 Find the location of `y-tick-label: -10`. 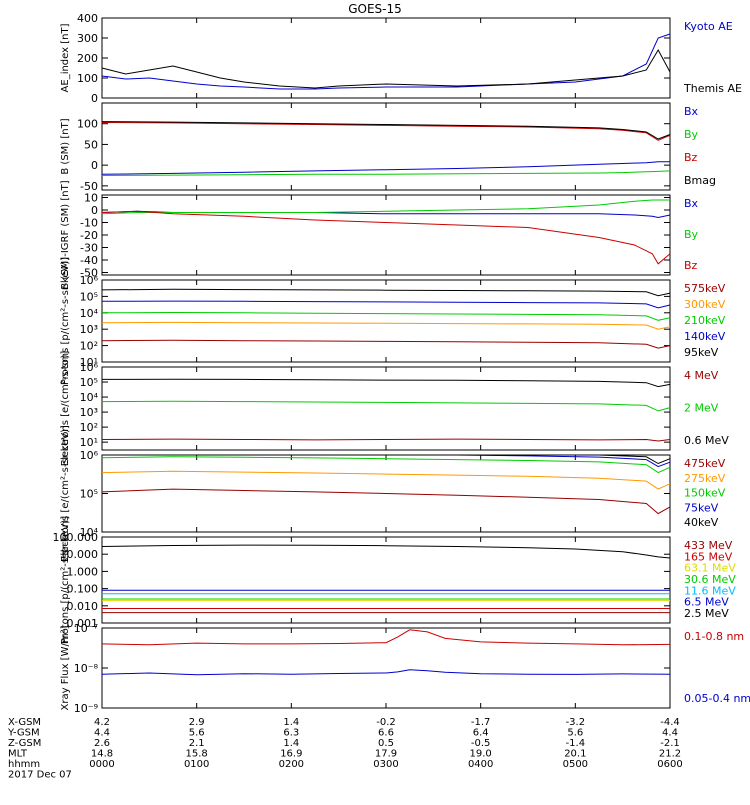

y-tick-label: -10 is located at coordinates (89, 223).